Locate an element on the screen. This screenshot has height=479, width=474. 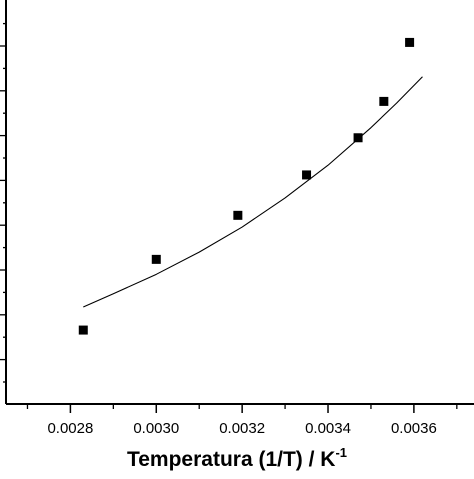
x-axis-label-text: Temperatura (1/T) / K is located at coordinates (231, 459).